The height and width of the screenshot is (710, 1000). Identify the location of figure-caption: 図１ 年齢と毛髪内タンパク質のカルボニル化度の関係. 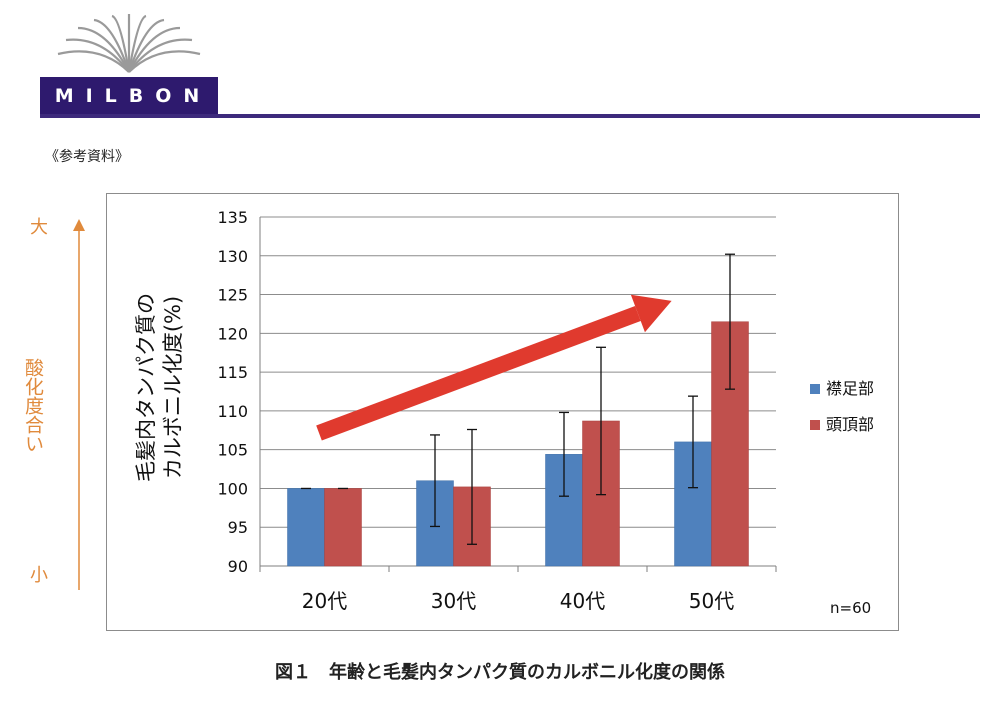
(500, 672).